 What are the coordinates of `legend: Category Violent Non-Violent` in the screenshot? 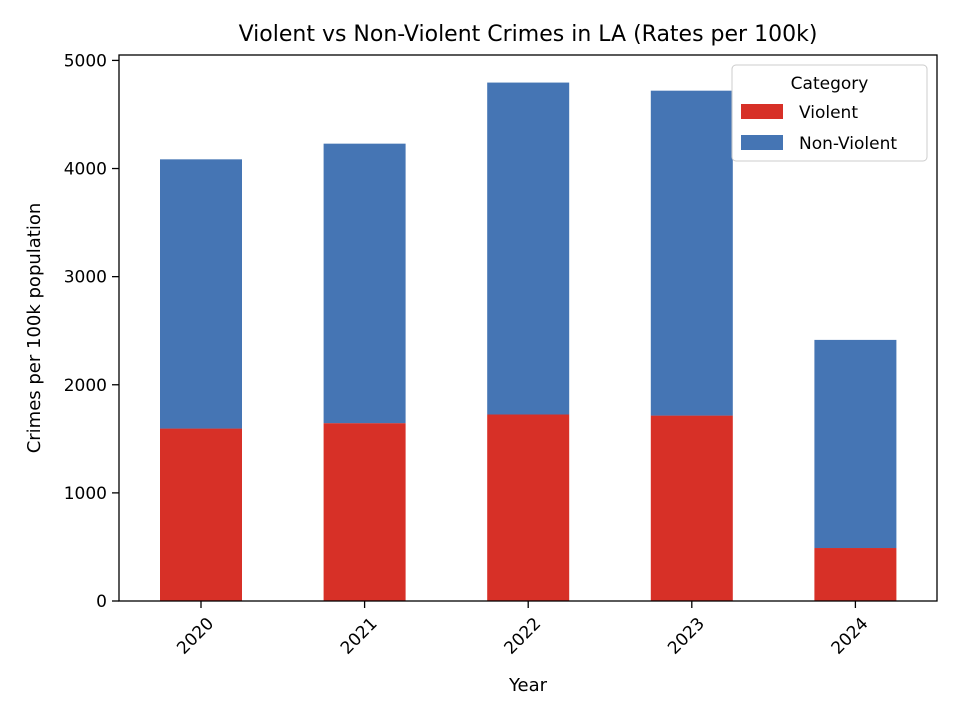 It's located at (829, 113).